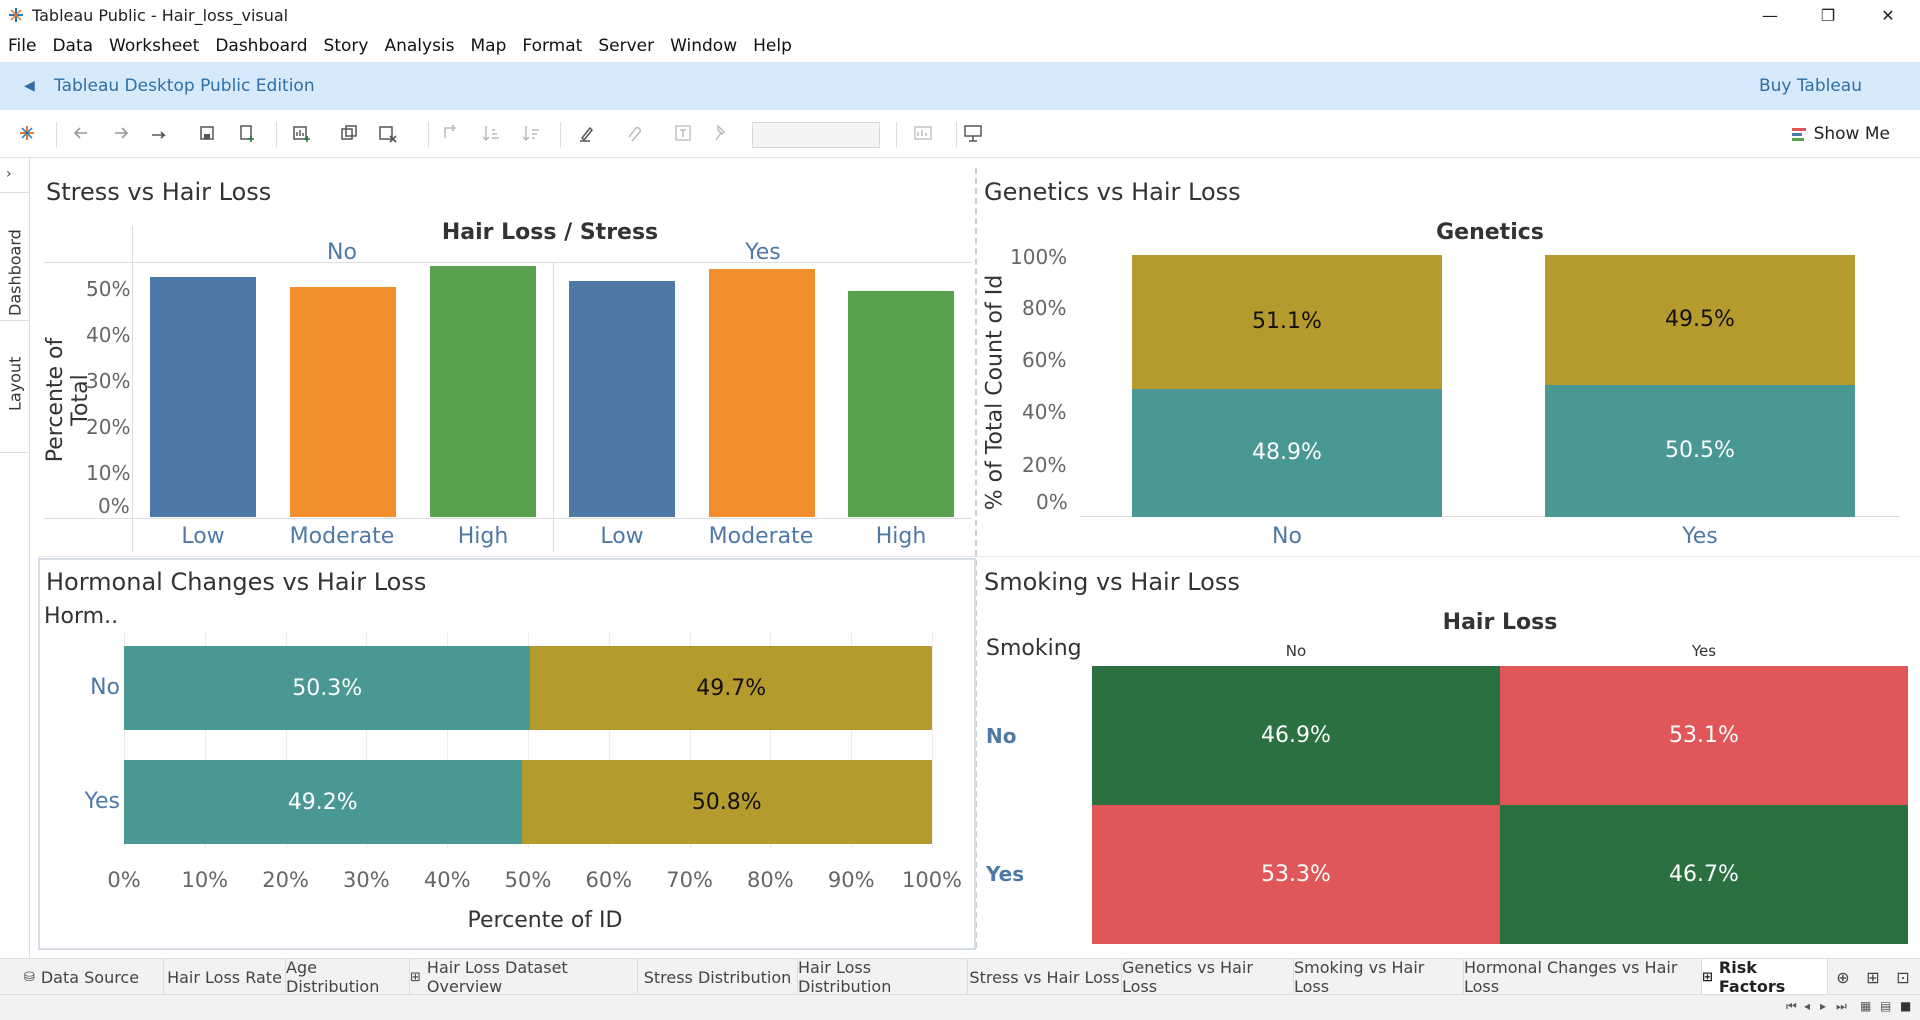 The height and width of the screenshot is (1020, 1920). Describe the element at coordinates (323, 802) in the screenshot. I see `hormonal-bar-yes-left` at that location.